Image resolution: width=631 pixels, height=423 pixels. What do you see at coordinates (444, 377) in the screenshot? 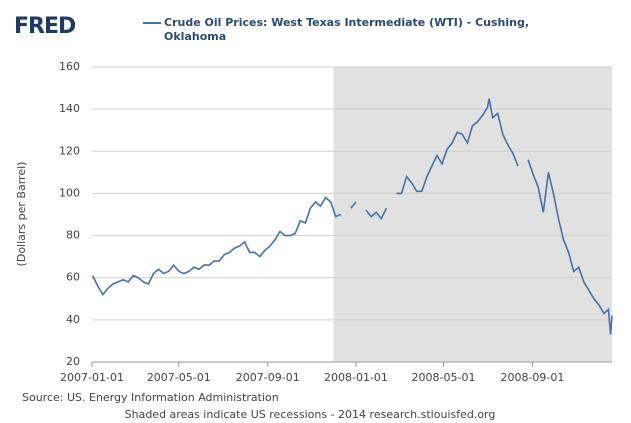
I see `x-tick-label: 2008-05-01` at bounding box center [444, 377].